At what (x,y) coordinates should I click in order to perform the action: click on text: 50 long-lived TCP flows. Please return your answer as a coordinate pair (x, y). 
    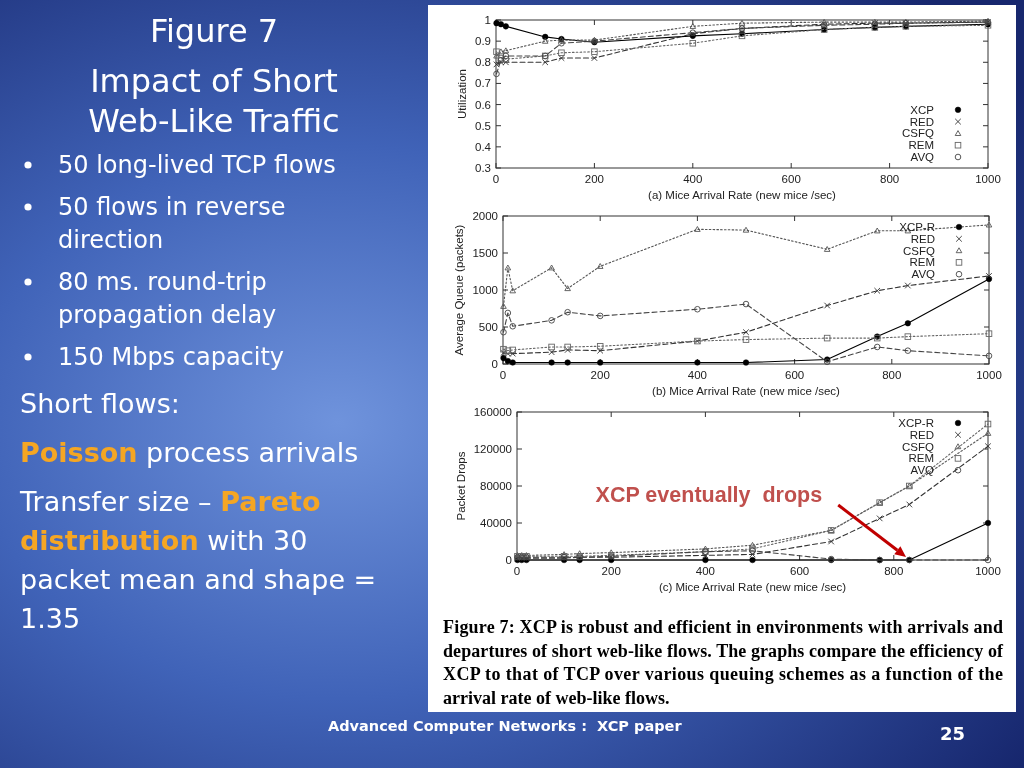
    Looking at the image, I should click on (197, 165).